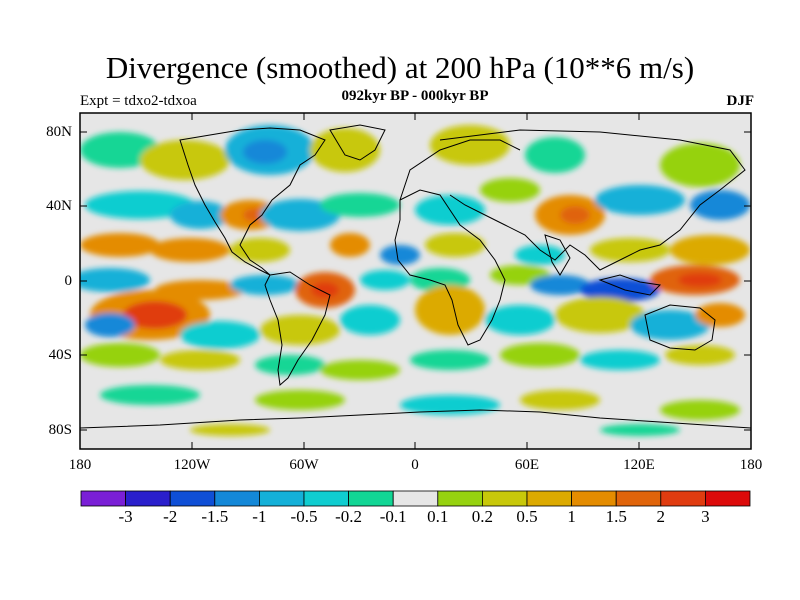  Describe the element at coordinates (527, 465) in the screenshot. I see `lon-label-60e: 60E` at that location.